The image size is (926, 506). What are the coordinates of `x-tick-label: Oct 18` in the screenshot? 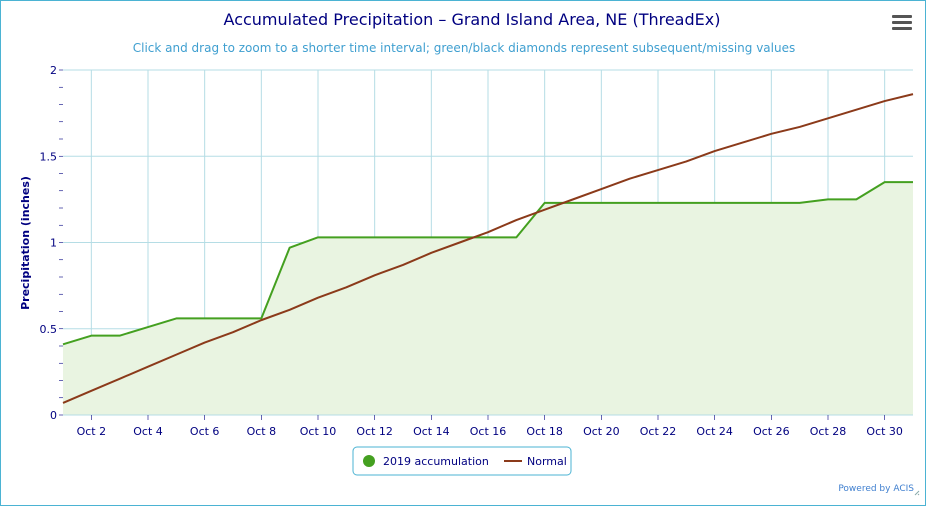 It's located at (544, 431).